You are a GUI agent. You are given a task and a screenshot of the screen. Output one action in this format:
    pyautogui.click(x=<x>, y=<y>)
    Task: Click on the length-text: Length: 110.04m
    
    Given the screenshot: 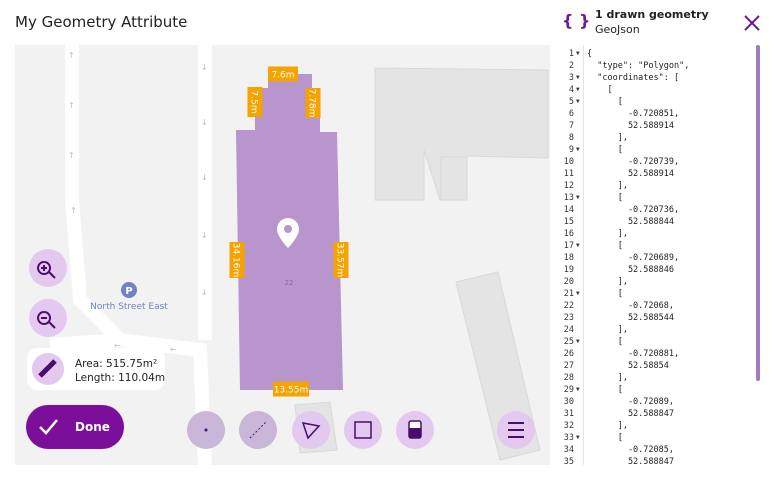 What is the action you would take?
    pyautogui.click(x=120, y=378)
    